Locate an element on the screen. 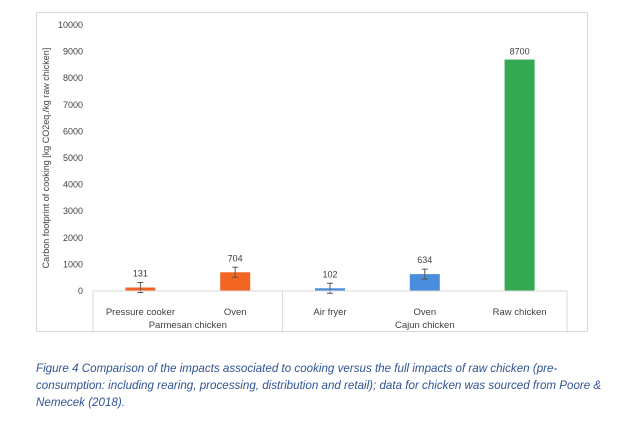  group-label: Parmesan chicken is located at coordinates (188, 325).